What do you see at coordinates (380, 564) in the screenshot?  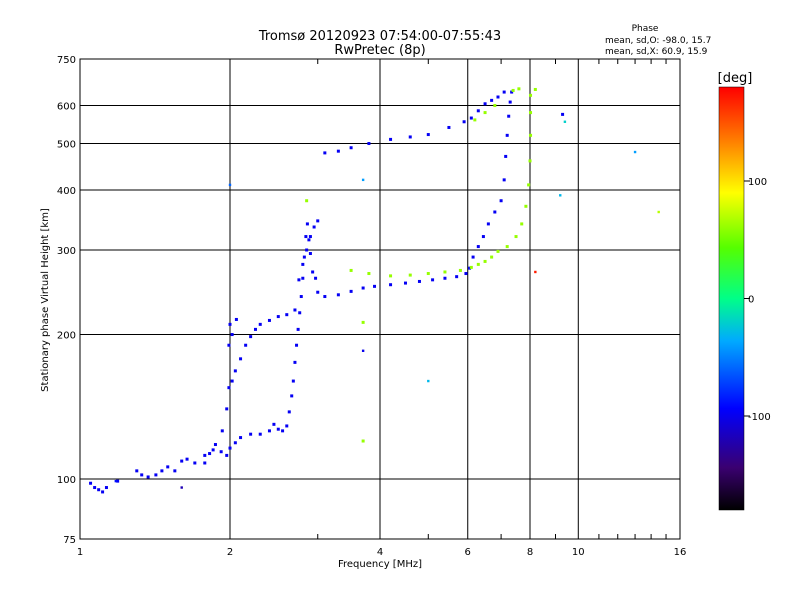 I see `x-axis-label: Frequency [MHz]` at bounding box center [380, 564].